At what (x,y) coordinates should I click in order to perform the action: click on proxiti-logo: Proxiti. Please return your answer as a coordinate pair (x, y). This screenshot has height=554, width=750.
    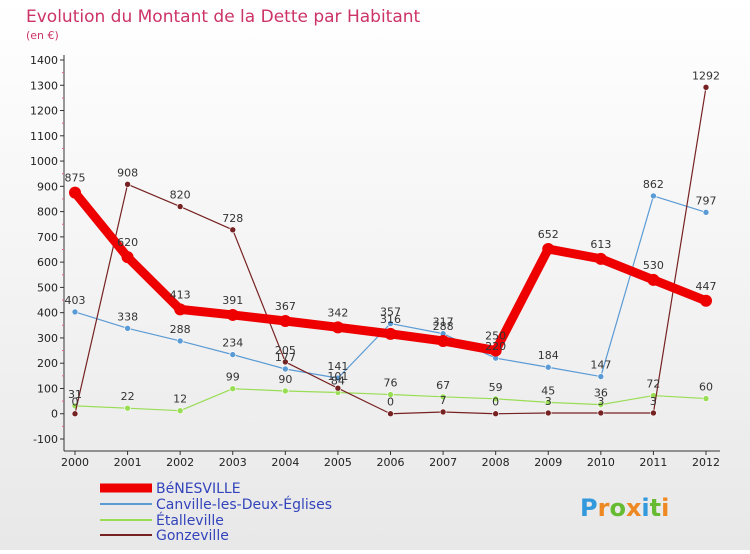
    Looking at the image, I should click on (624, 508).